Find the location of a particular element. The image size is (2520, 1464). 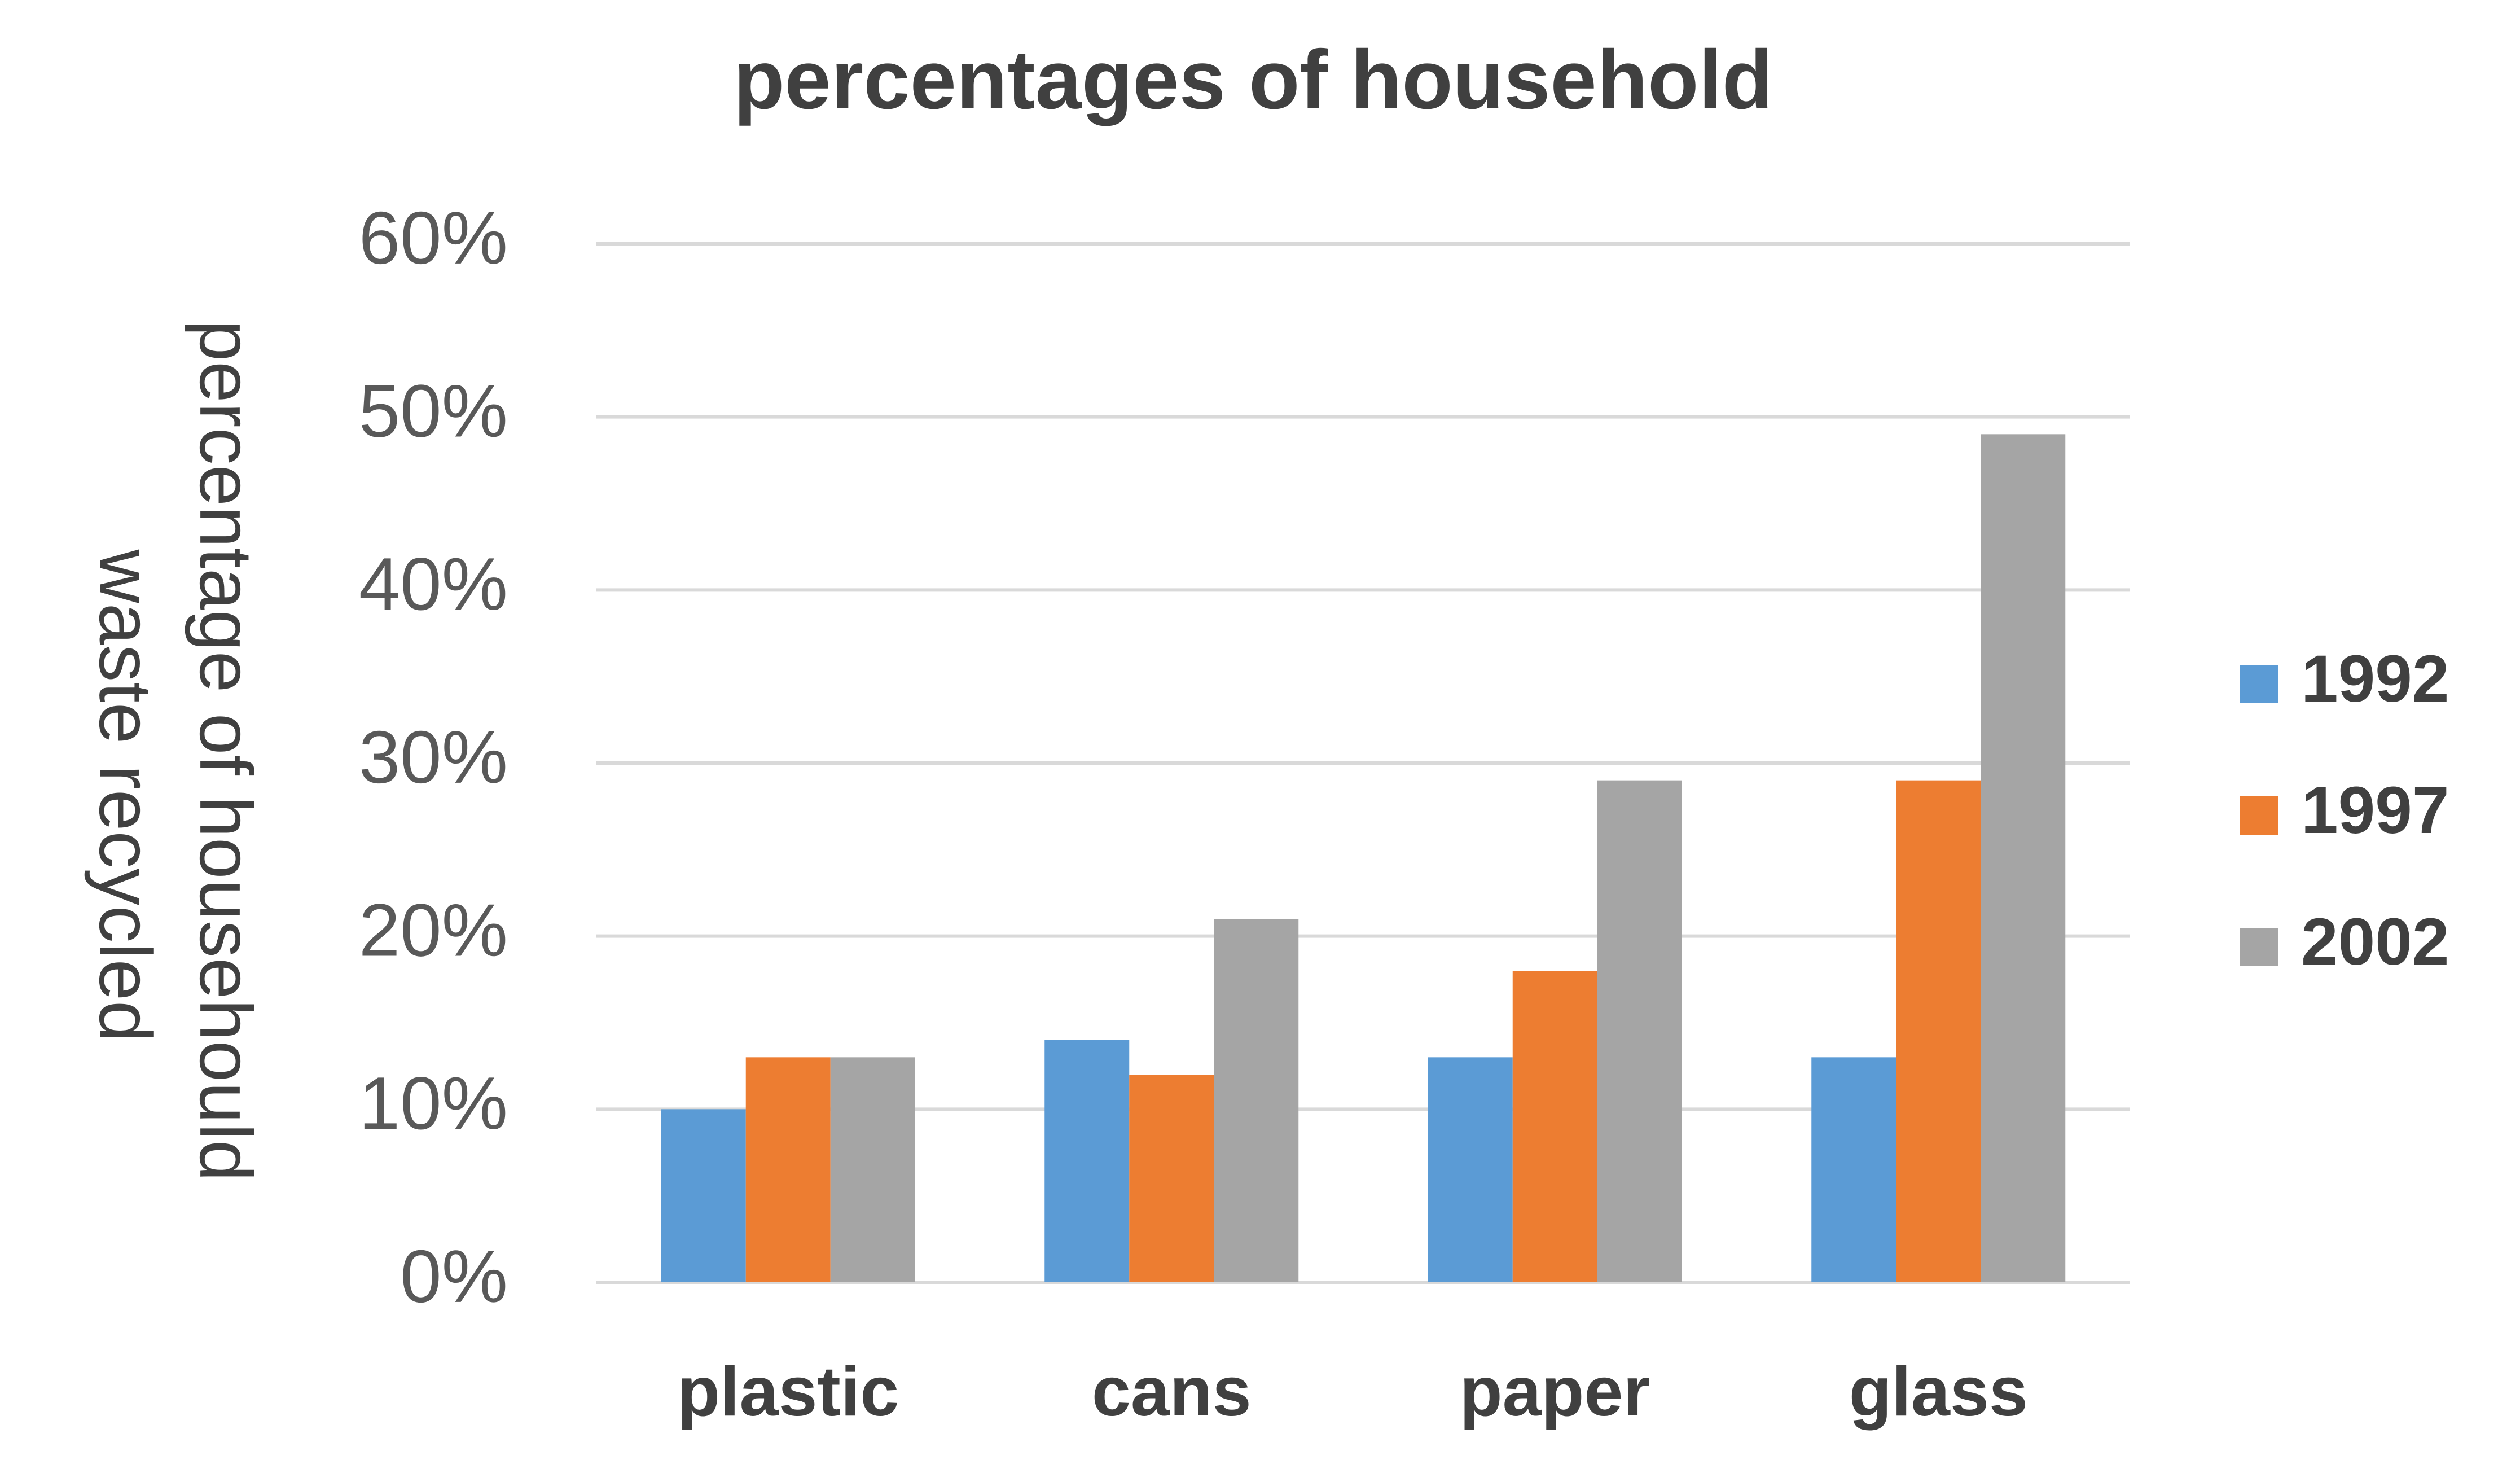

y-axis-ticks: 0% 10% 20% 30% 40% 50% 60% is located at coordinates (433, 757).